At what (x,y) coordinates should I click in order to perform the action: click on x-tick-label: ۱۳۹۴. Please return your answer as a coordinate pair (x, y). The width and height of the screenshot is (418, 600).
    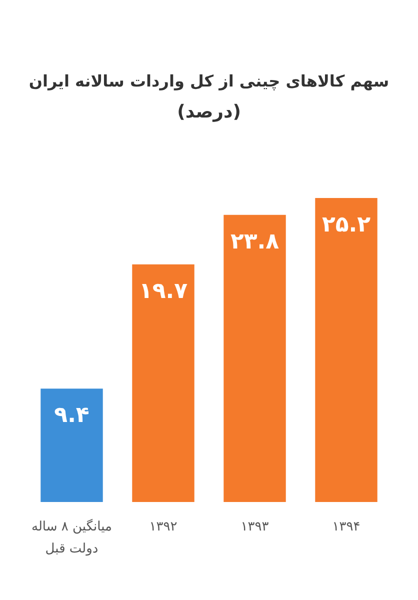
    Looking at the image, I should click on (346, 527).